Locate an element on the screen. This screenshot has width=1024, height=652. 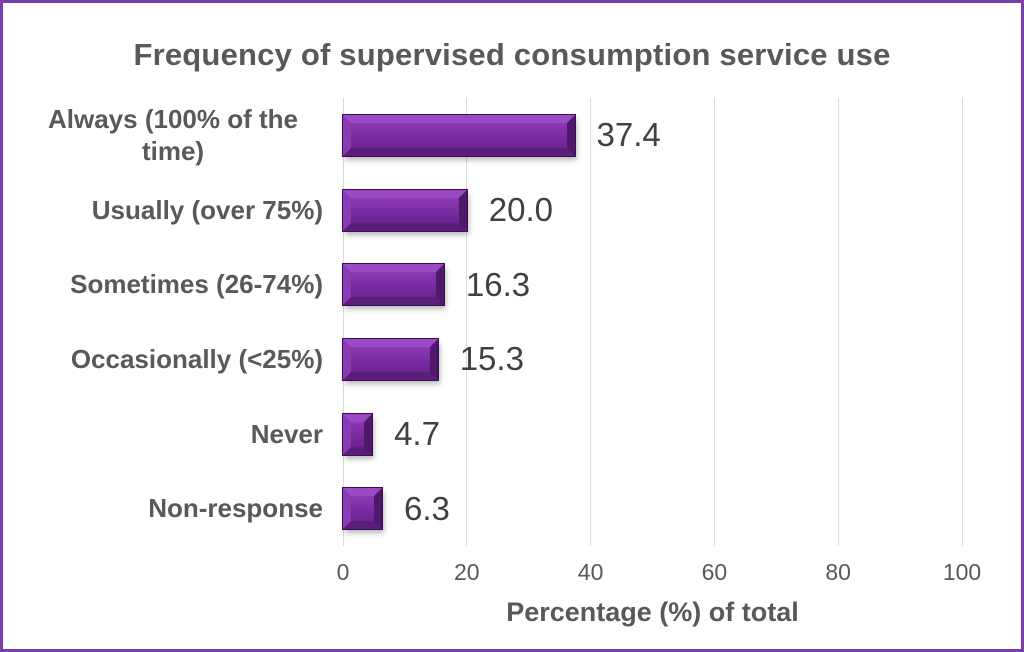
bar-row: 16.3 is located at coordinates (652, 284).